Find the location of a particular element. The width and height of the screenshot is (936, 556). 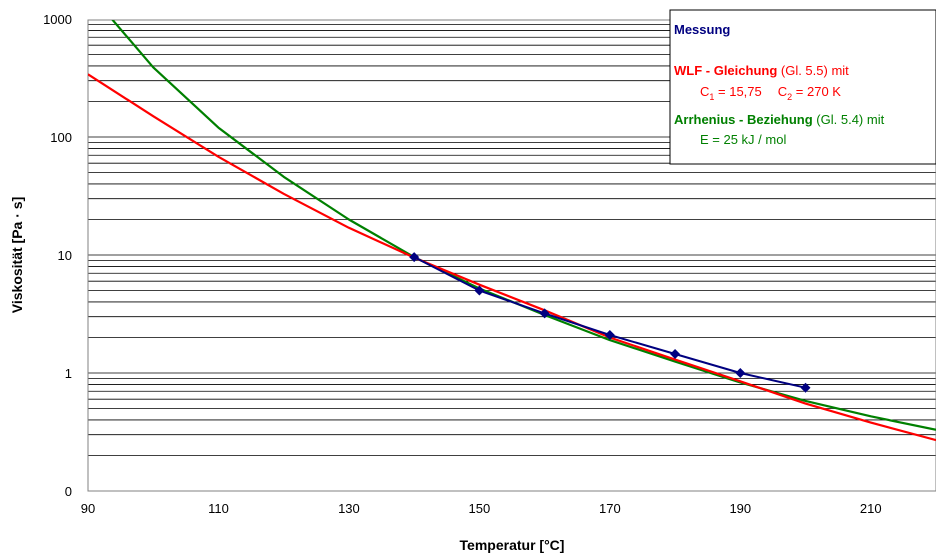

x-tick-label: 90 is located at coordinates (88, 508).